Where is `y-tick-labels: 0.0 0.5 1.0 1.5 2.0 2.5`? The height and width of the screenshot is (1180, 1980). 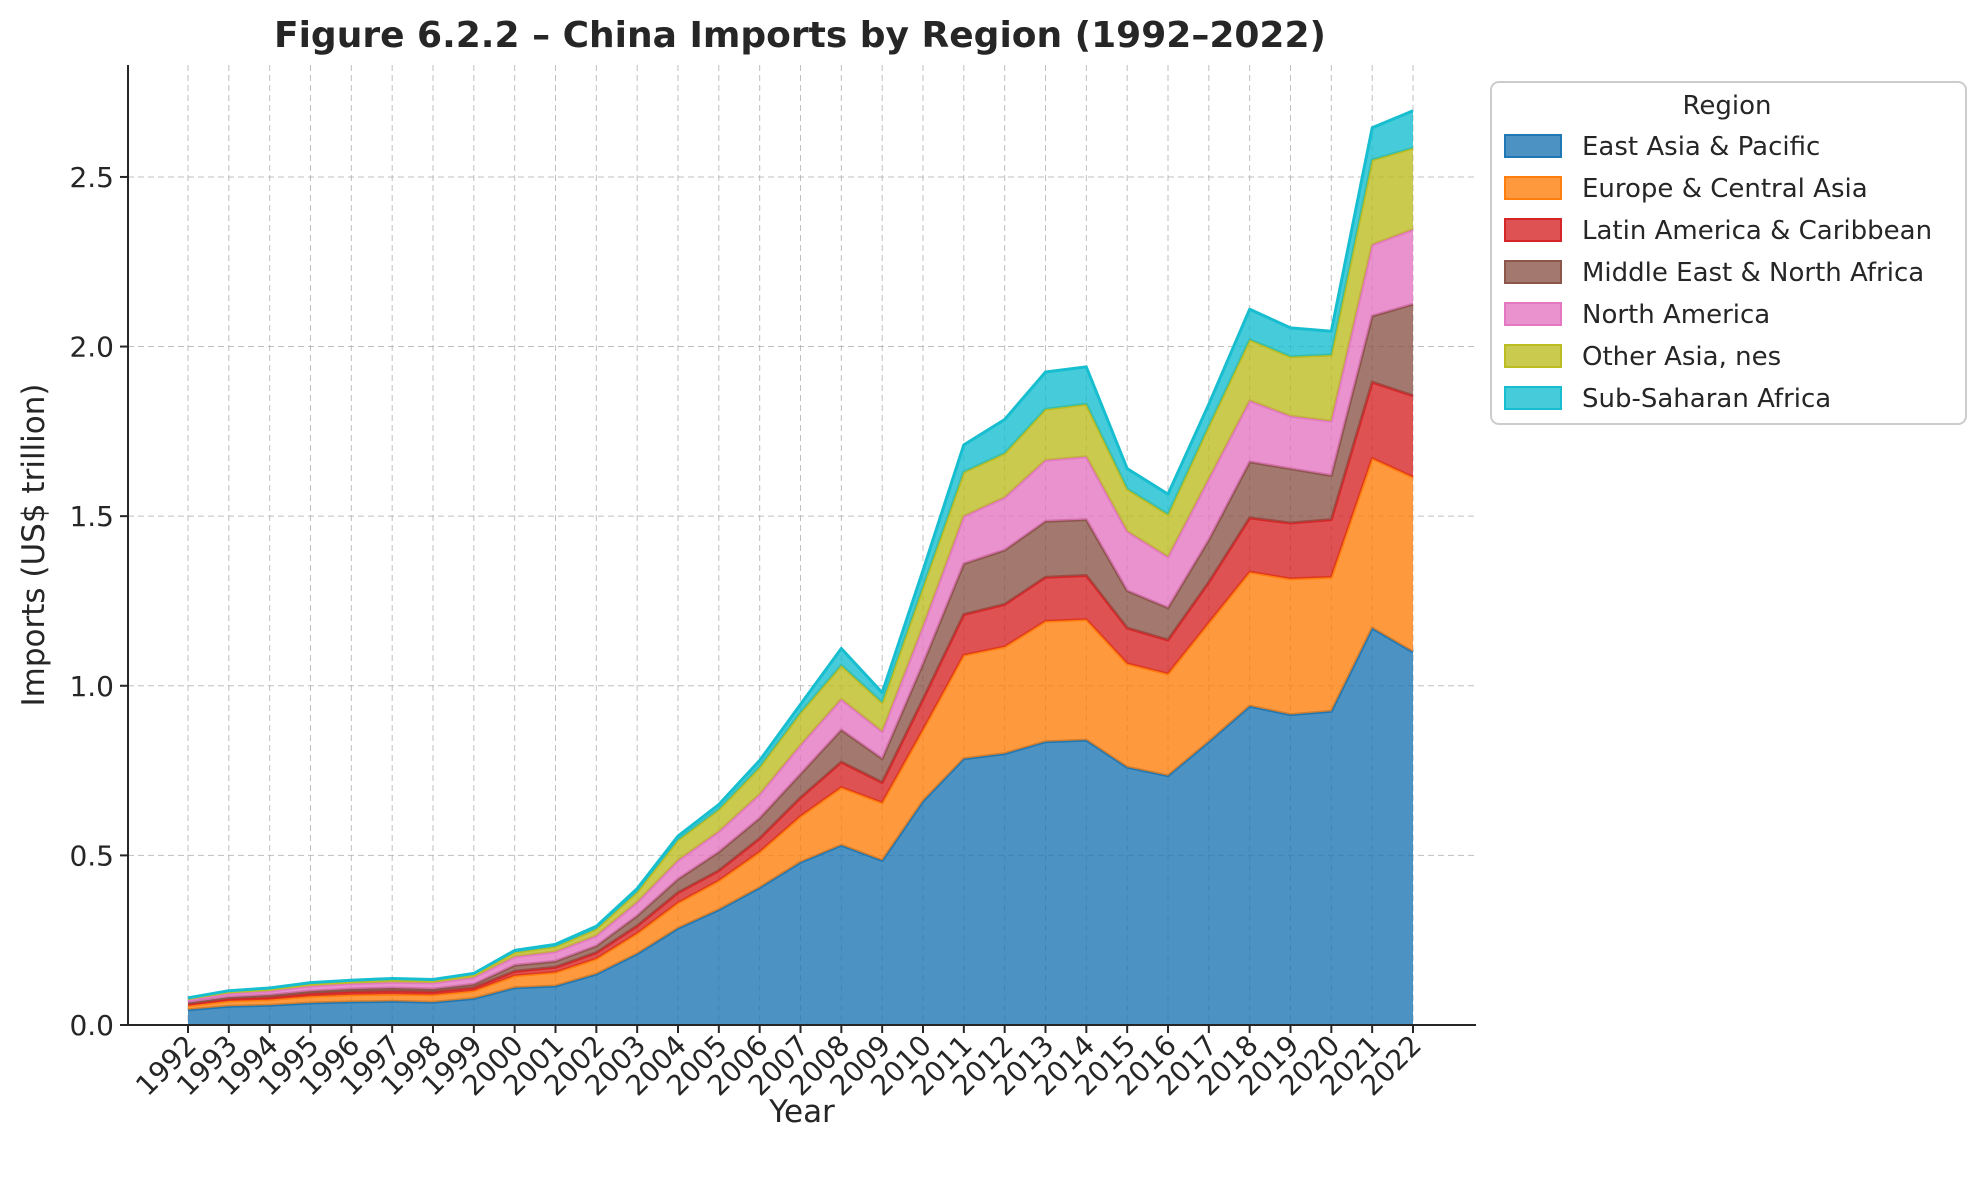
y-tick-labels: 0.0 0.5 1.0 1.5 2.0 2.5 is located at coordinates (98, 601).